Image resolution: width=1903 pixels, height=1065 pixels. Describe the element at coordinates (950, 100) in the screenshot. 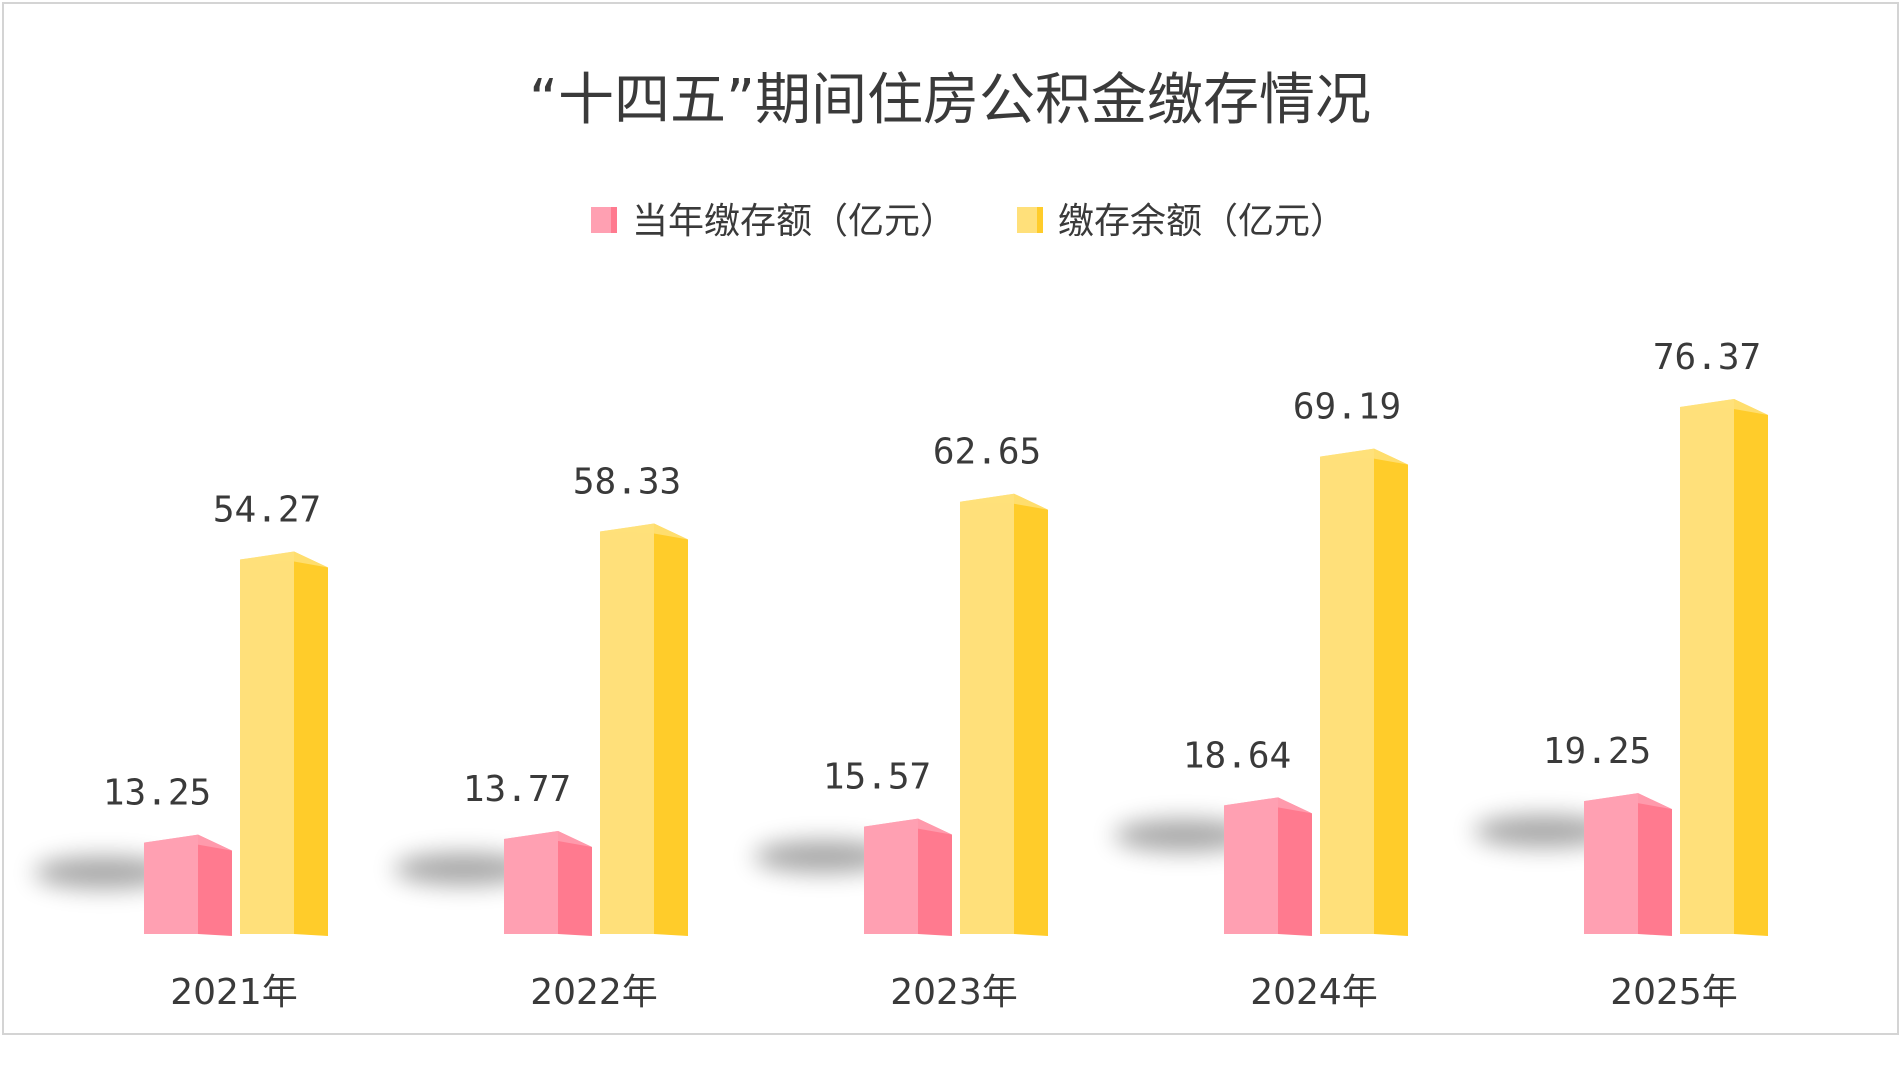

I see `chart-title: “十四五”期间住房公积金缴存情况` at that location.